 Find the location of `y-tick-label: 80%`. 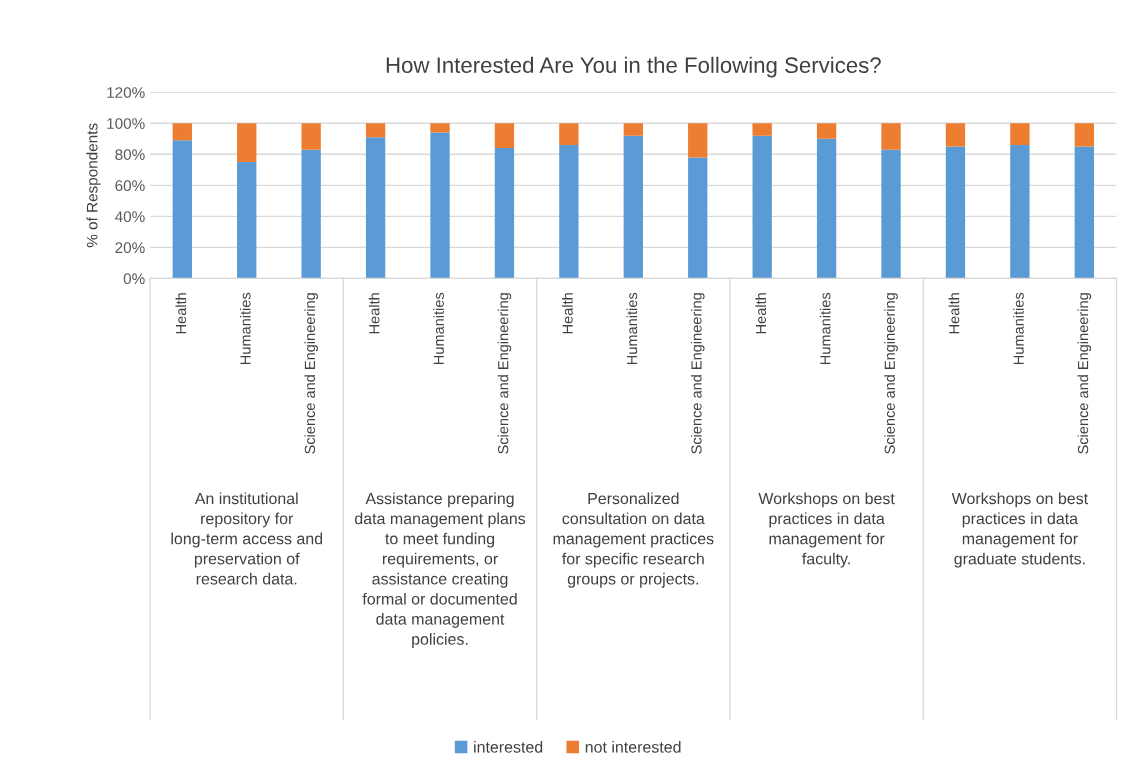

y-tick-label: 80% is located at coordinates (130, 154).